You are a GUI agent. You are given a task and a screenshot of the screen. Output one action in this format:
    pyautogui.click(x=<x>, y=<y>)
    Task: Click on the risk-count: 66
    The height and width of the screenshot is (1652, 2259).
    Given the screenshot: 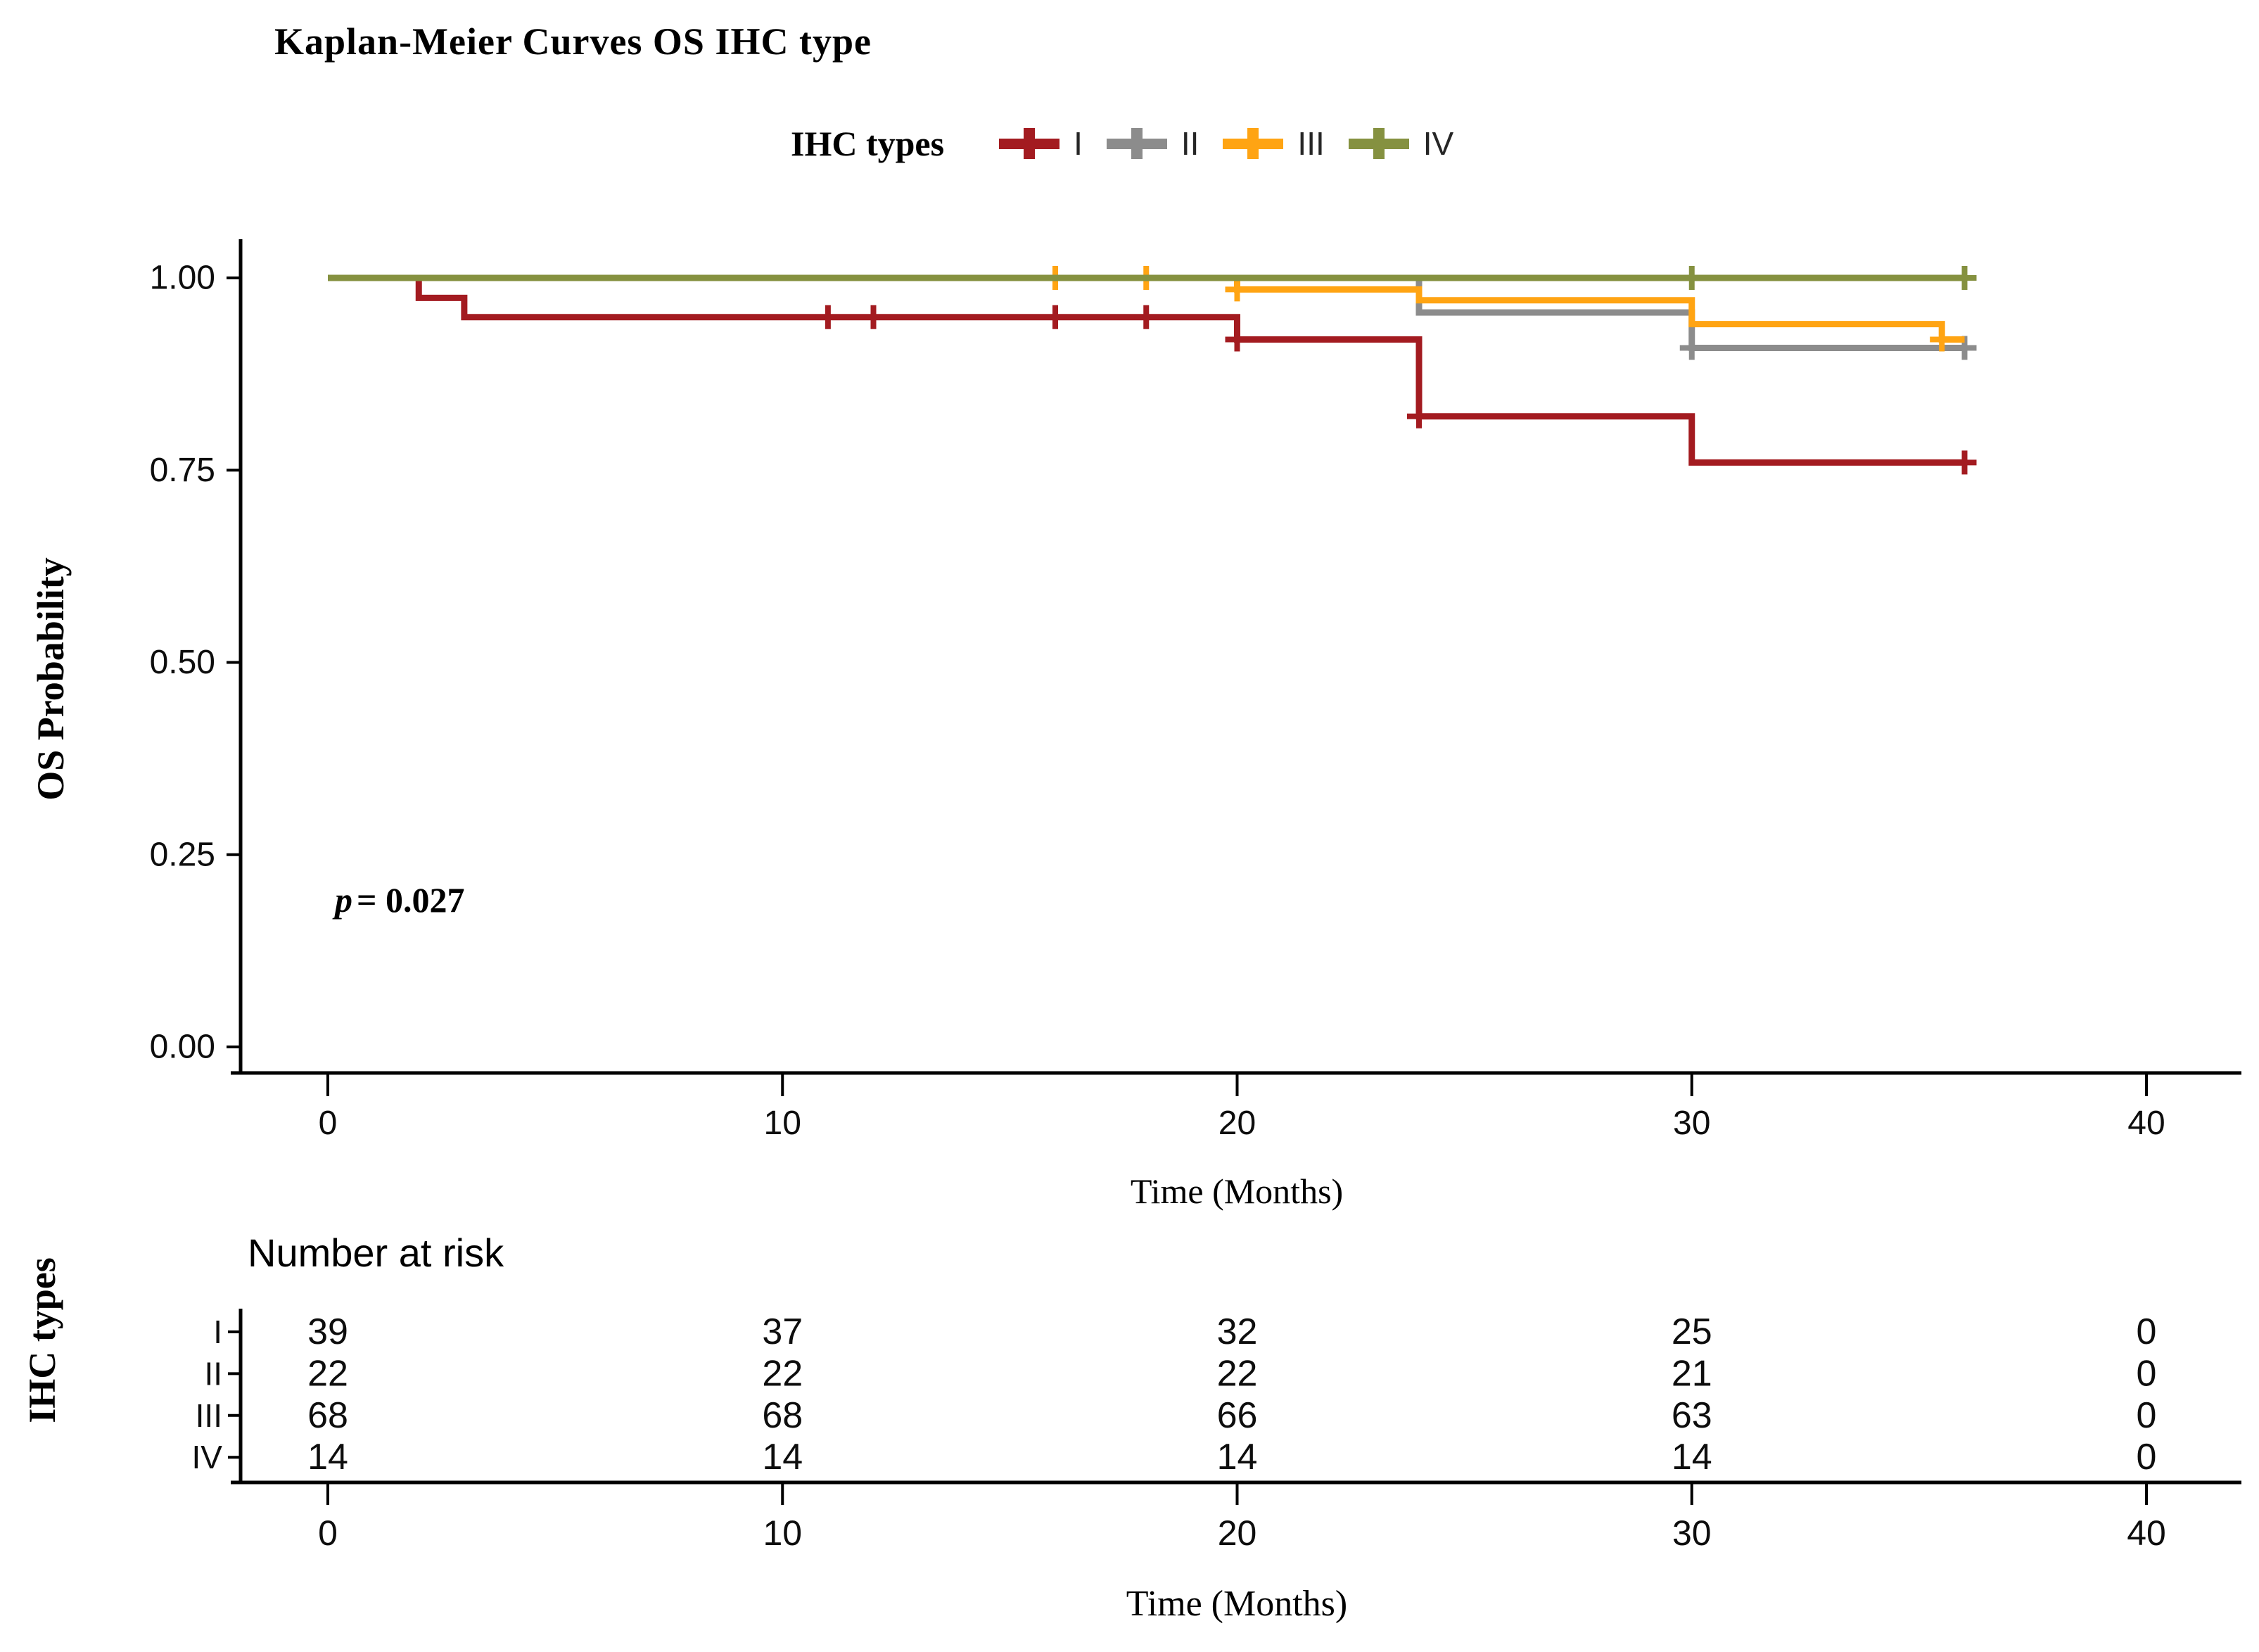 What is the action you would take?
    pyautogui.click(x=1237, y=1415)
    